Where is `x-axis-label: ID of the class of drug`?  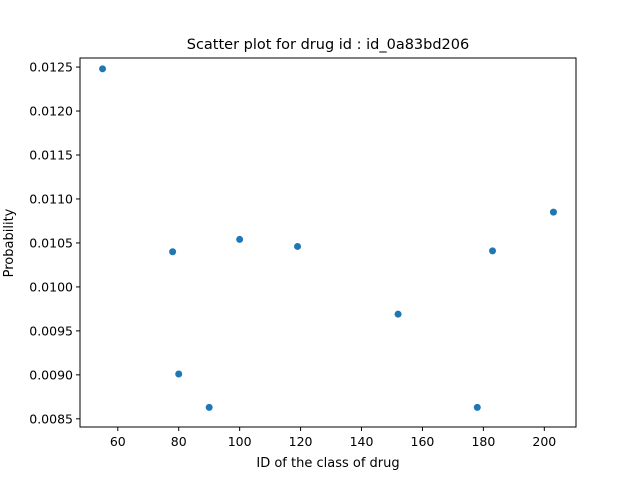
x-axis-label: ID of the class of drug is located at coordinates (327, 463).